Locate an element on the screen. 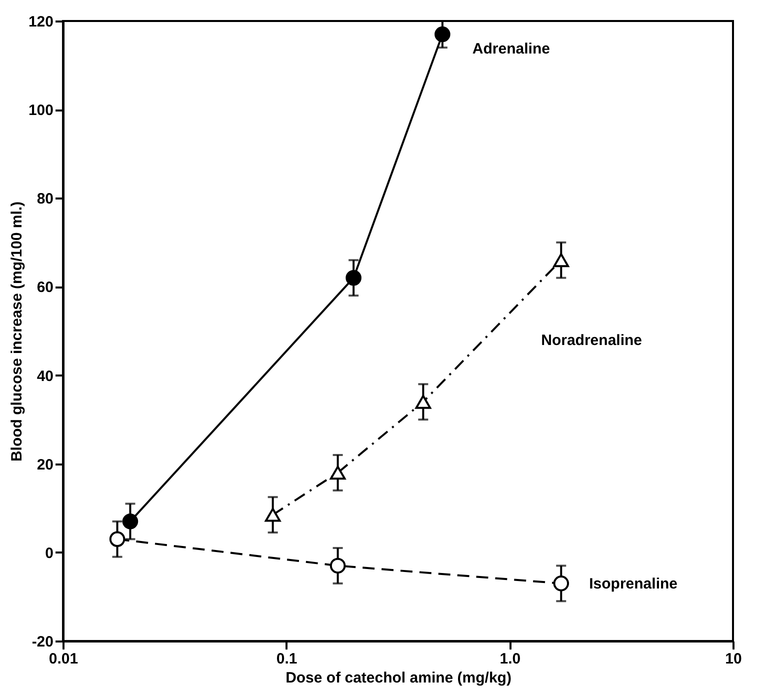  y-axis-title: Blood glucose increase (mg/100 ml.) is located at coordinates (17, 331).